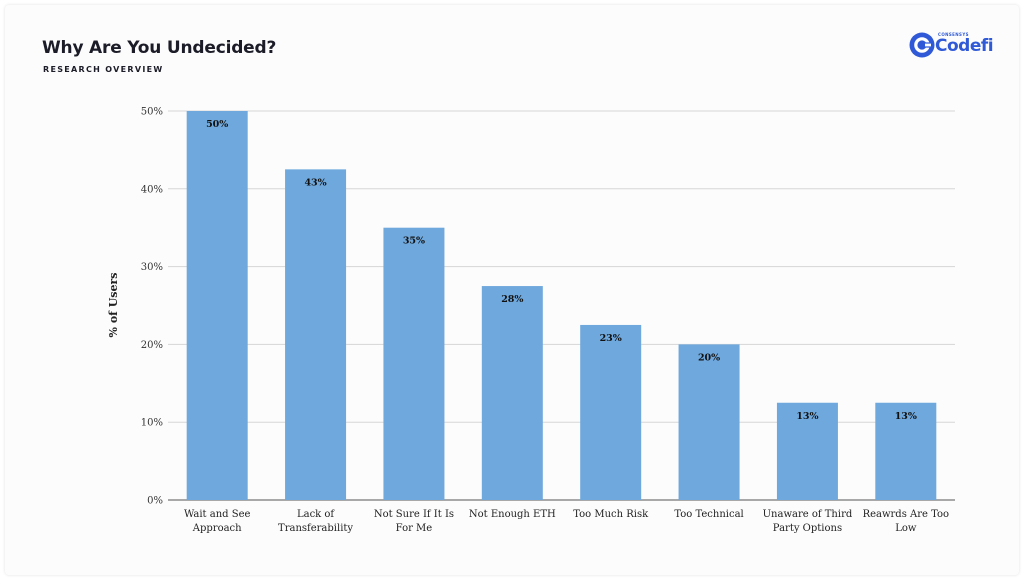 This screenshot has width=1024, height=579. What do you see at coordinates (217, 124) in the screenshot?
I see `bar-data-label: 50%` at bounding box center [217, 124].